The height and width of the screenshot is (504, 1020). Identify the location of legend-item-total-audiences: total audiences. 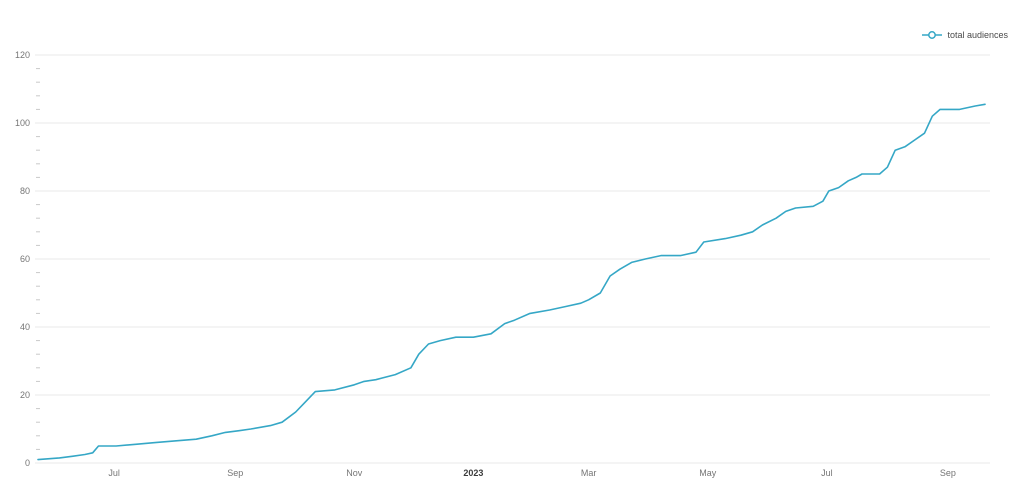
(965, 35).